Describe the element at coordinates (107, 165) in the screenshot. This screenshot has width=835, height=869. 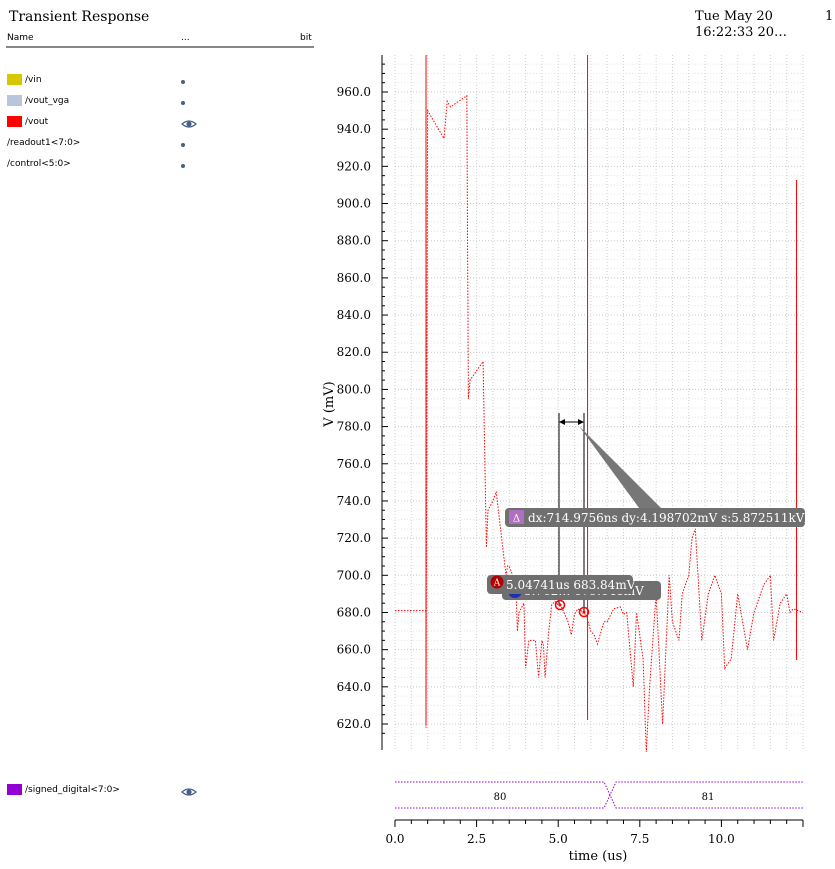
I see `signal-row-control: /control<5:0>` at that location.